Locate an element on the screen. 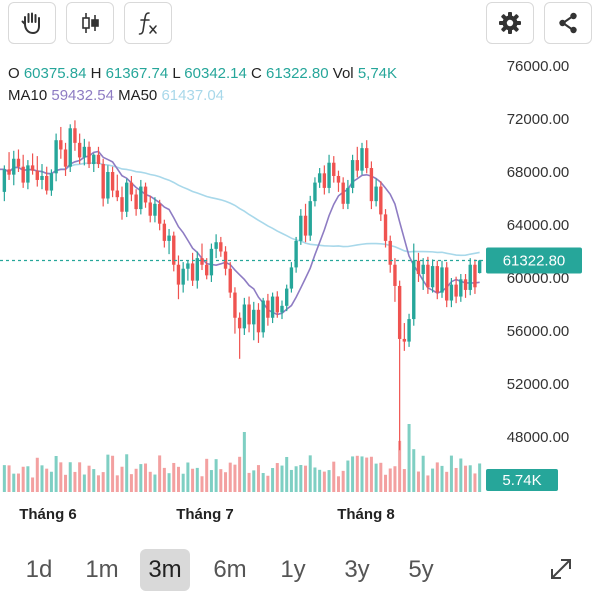 The height and width of the screenshot is (600, 600). y-tick-label: 48000.00 is located at coordinates (538, 437).